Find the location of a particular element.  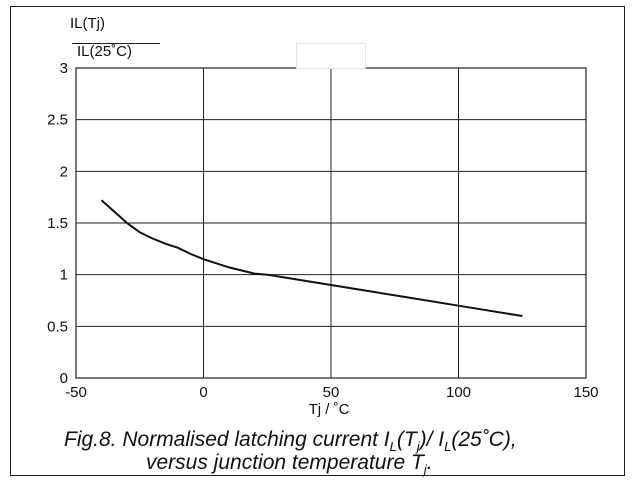

x-tick-label: 50 is located at coordinates (331, 392).